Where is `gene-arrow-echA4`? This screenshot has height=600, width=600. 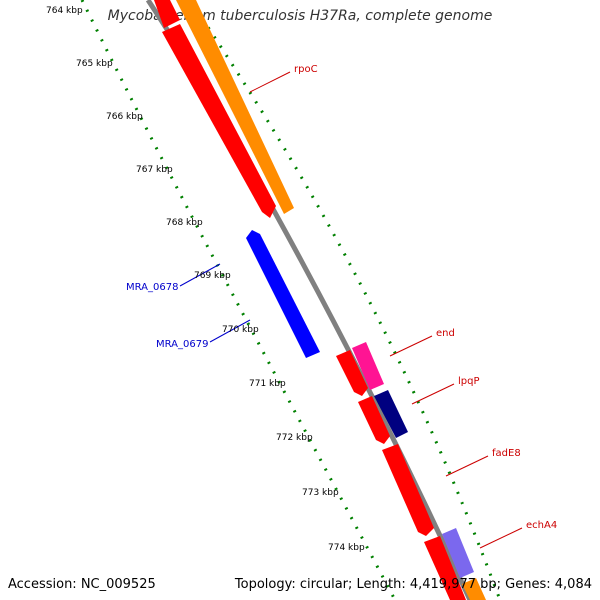 gene-arrow-echA4 is located at coordinates (458, 553).